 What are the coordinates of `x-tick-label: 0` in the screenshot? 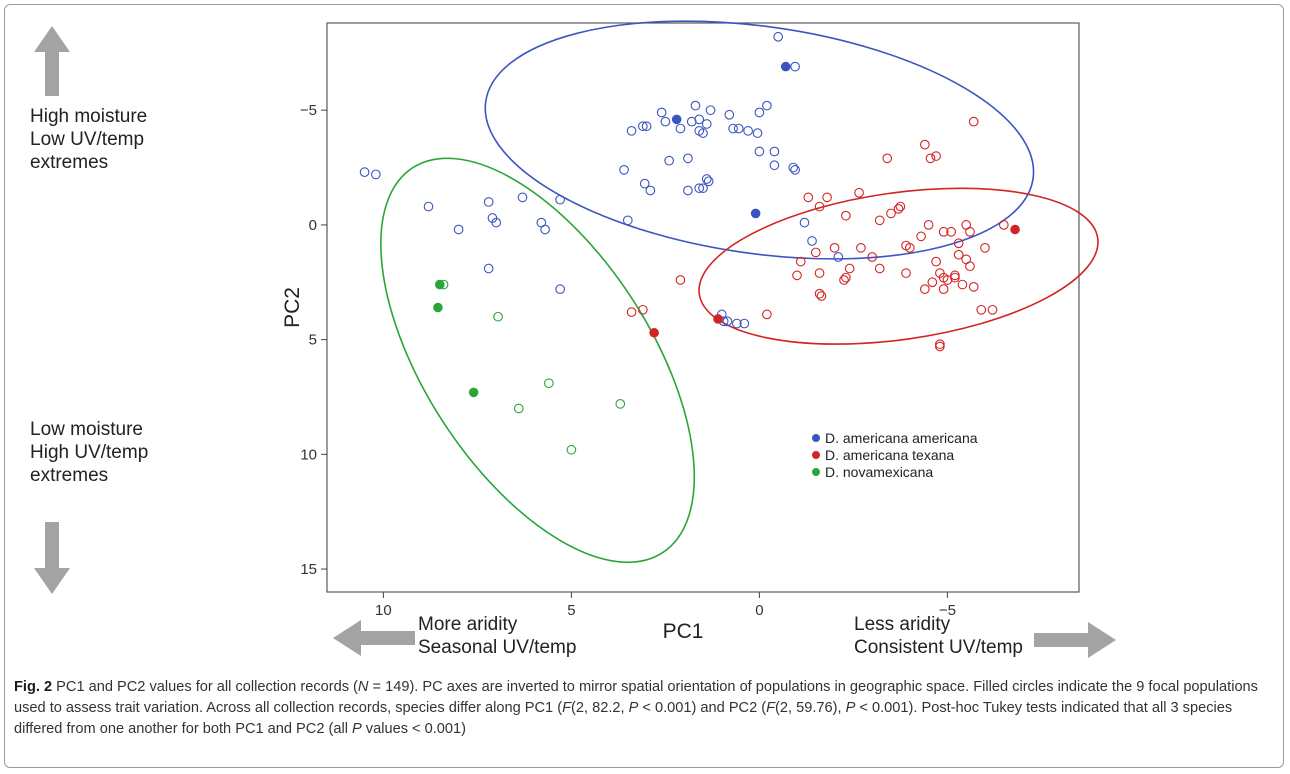 It's located at (759, 610).